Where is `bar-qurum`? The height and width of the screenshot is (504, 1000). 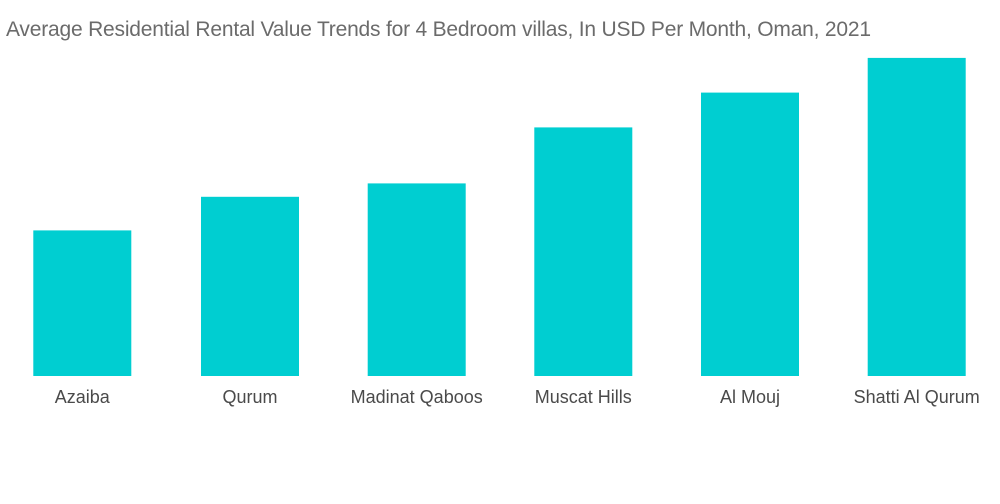
bar-qurum is located at coordinates (250, 286).